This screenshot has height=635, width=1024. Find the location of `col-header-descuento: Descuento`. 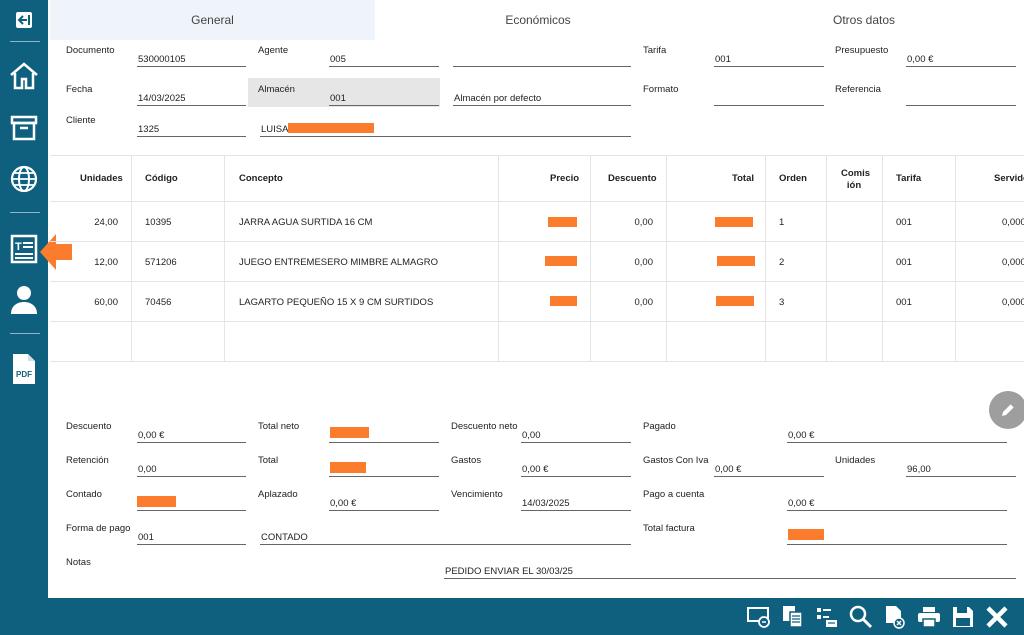

col-header-descuento: Descuento is located at coordinates (632, 178).